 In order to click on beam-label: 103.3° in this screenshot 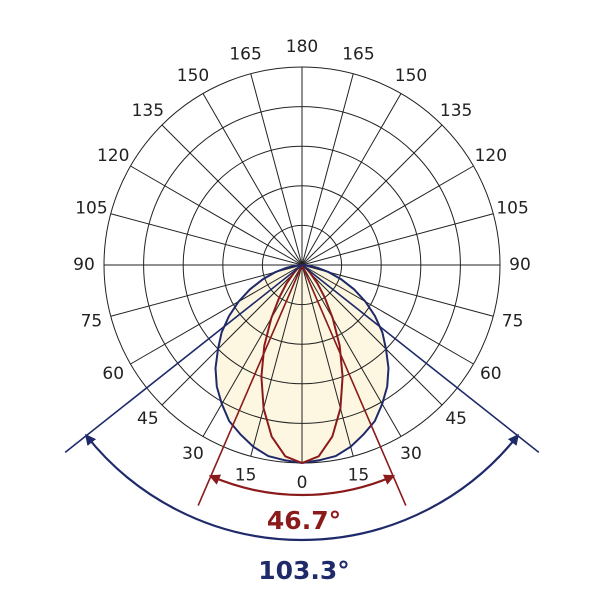, I will do `click(304, 570)`.